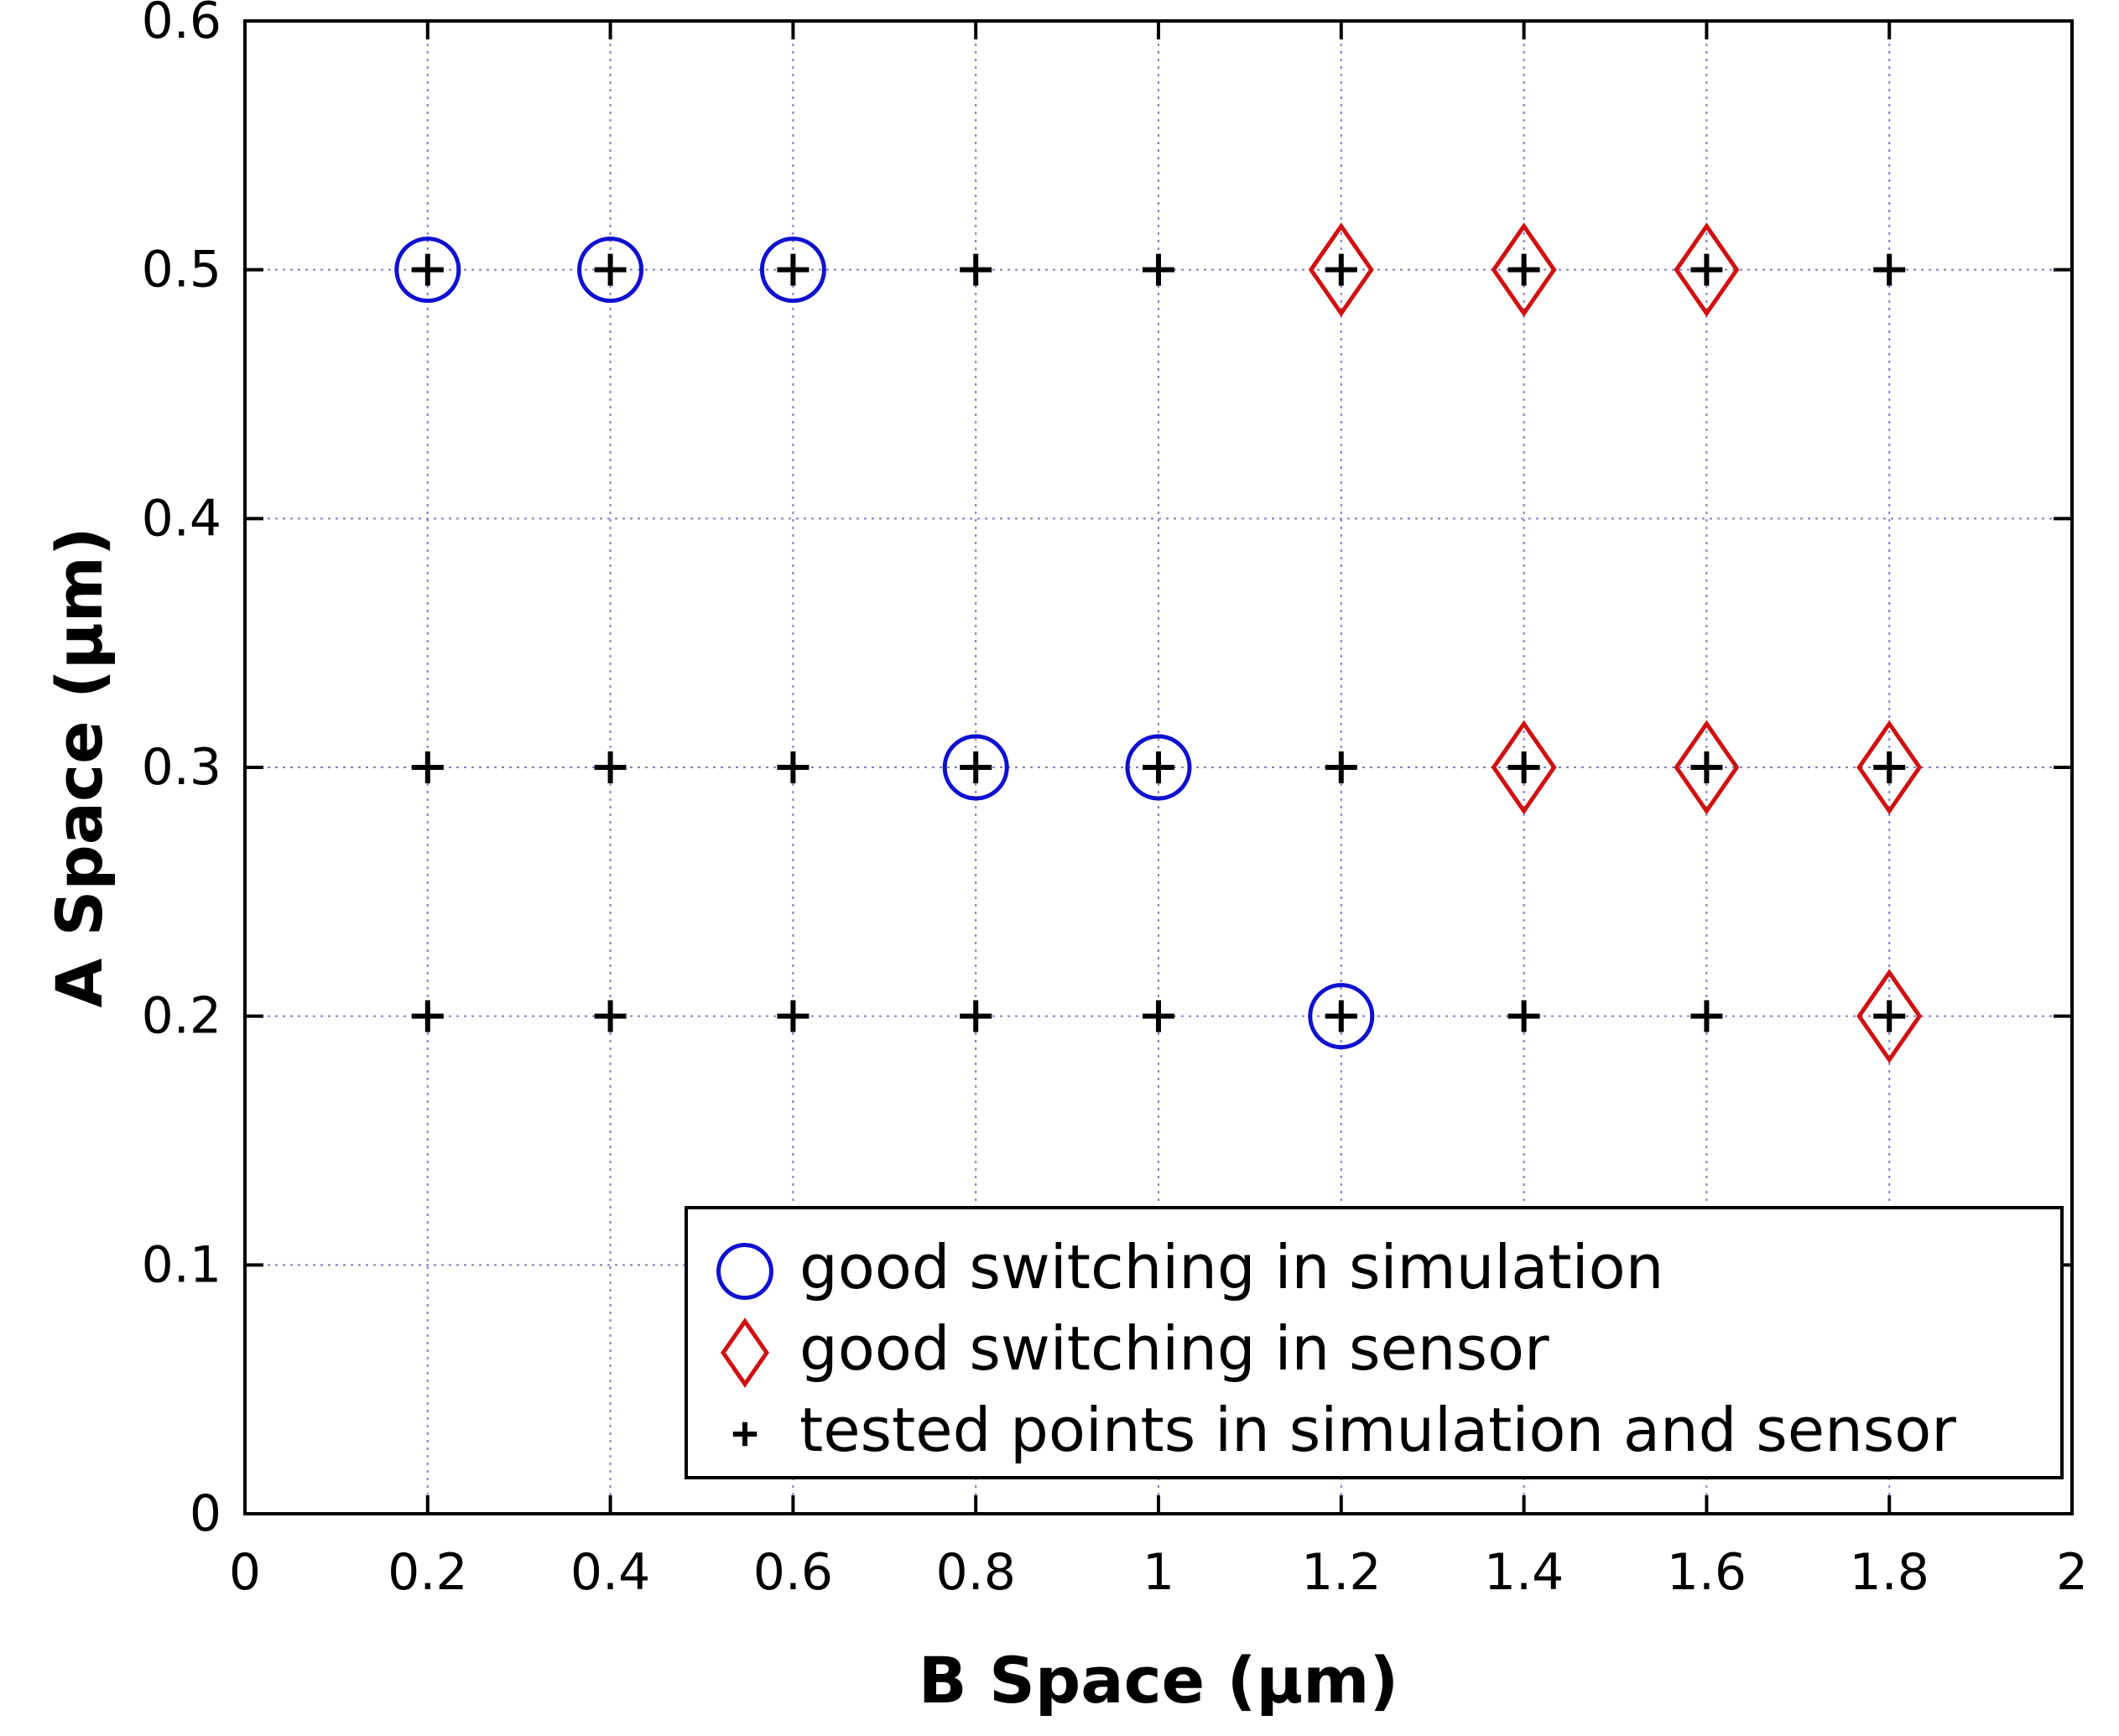  I want to click on y-tick-label: 0, so click(205, 1513).